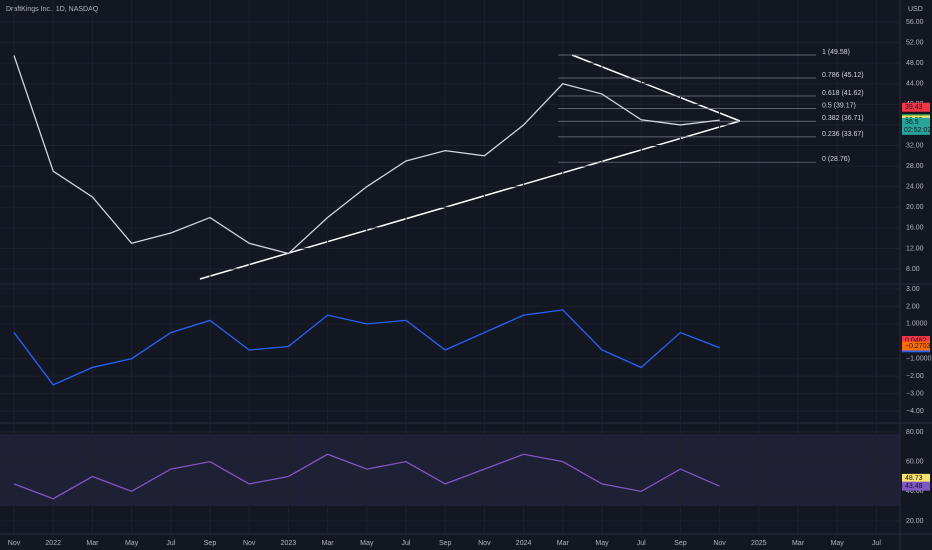  Describe the element at coordinates (53, 543) in the screenshot. I see `x-tick-label: 2022` at that location.